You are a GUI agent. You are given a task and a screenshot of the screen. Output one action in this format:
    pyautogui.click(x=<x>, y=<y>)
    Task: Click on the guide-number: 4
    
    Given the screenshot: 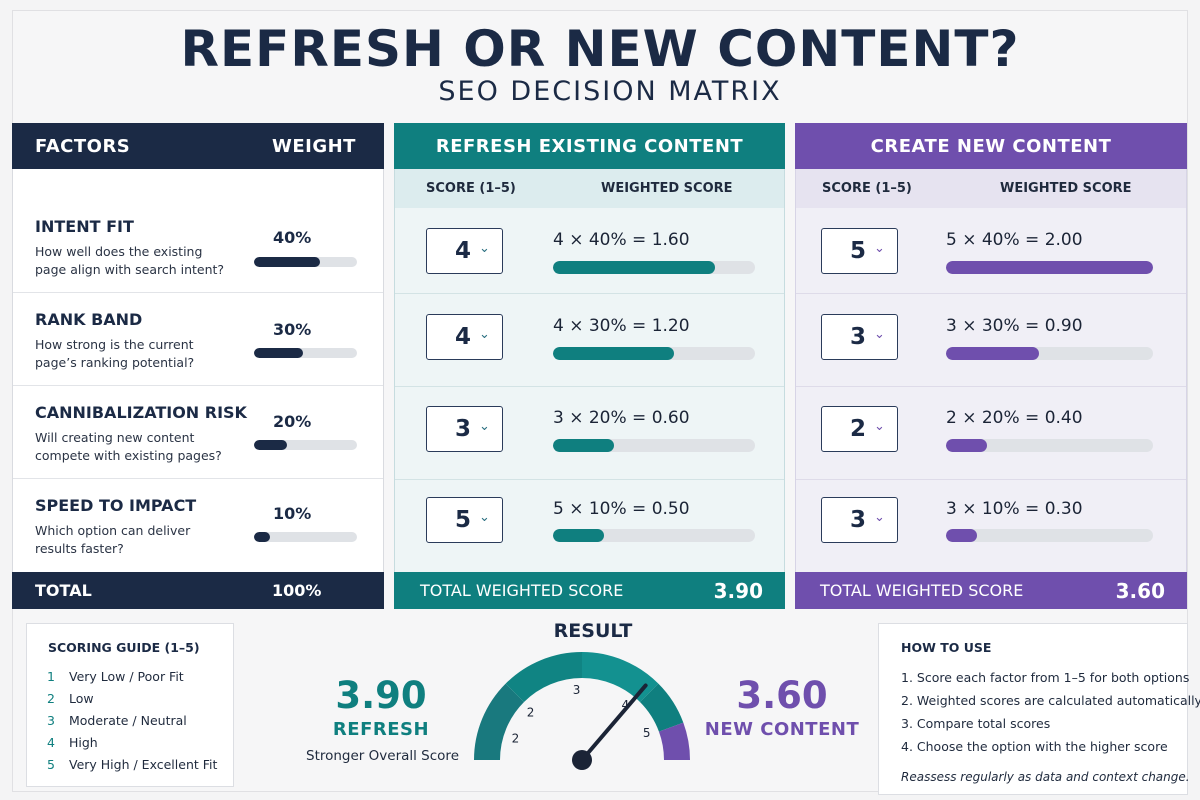 What is the action you would take?
    pyautogui.click(x=51, y=742)
    